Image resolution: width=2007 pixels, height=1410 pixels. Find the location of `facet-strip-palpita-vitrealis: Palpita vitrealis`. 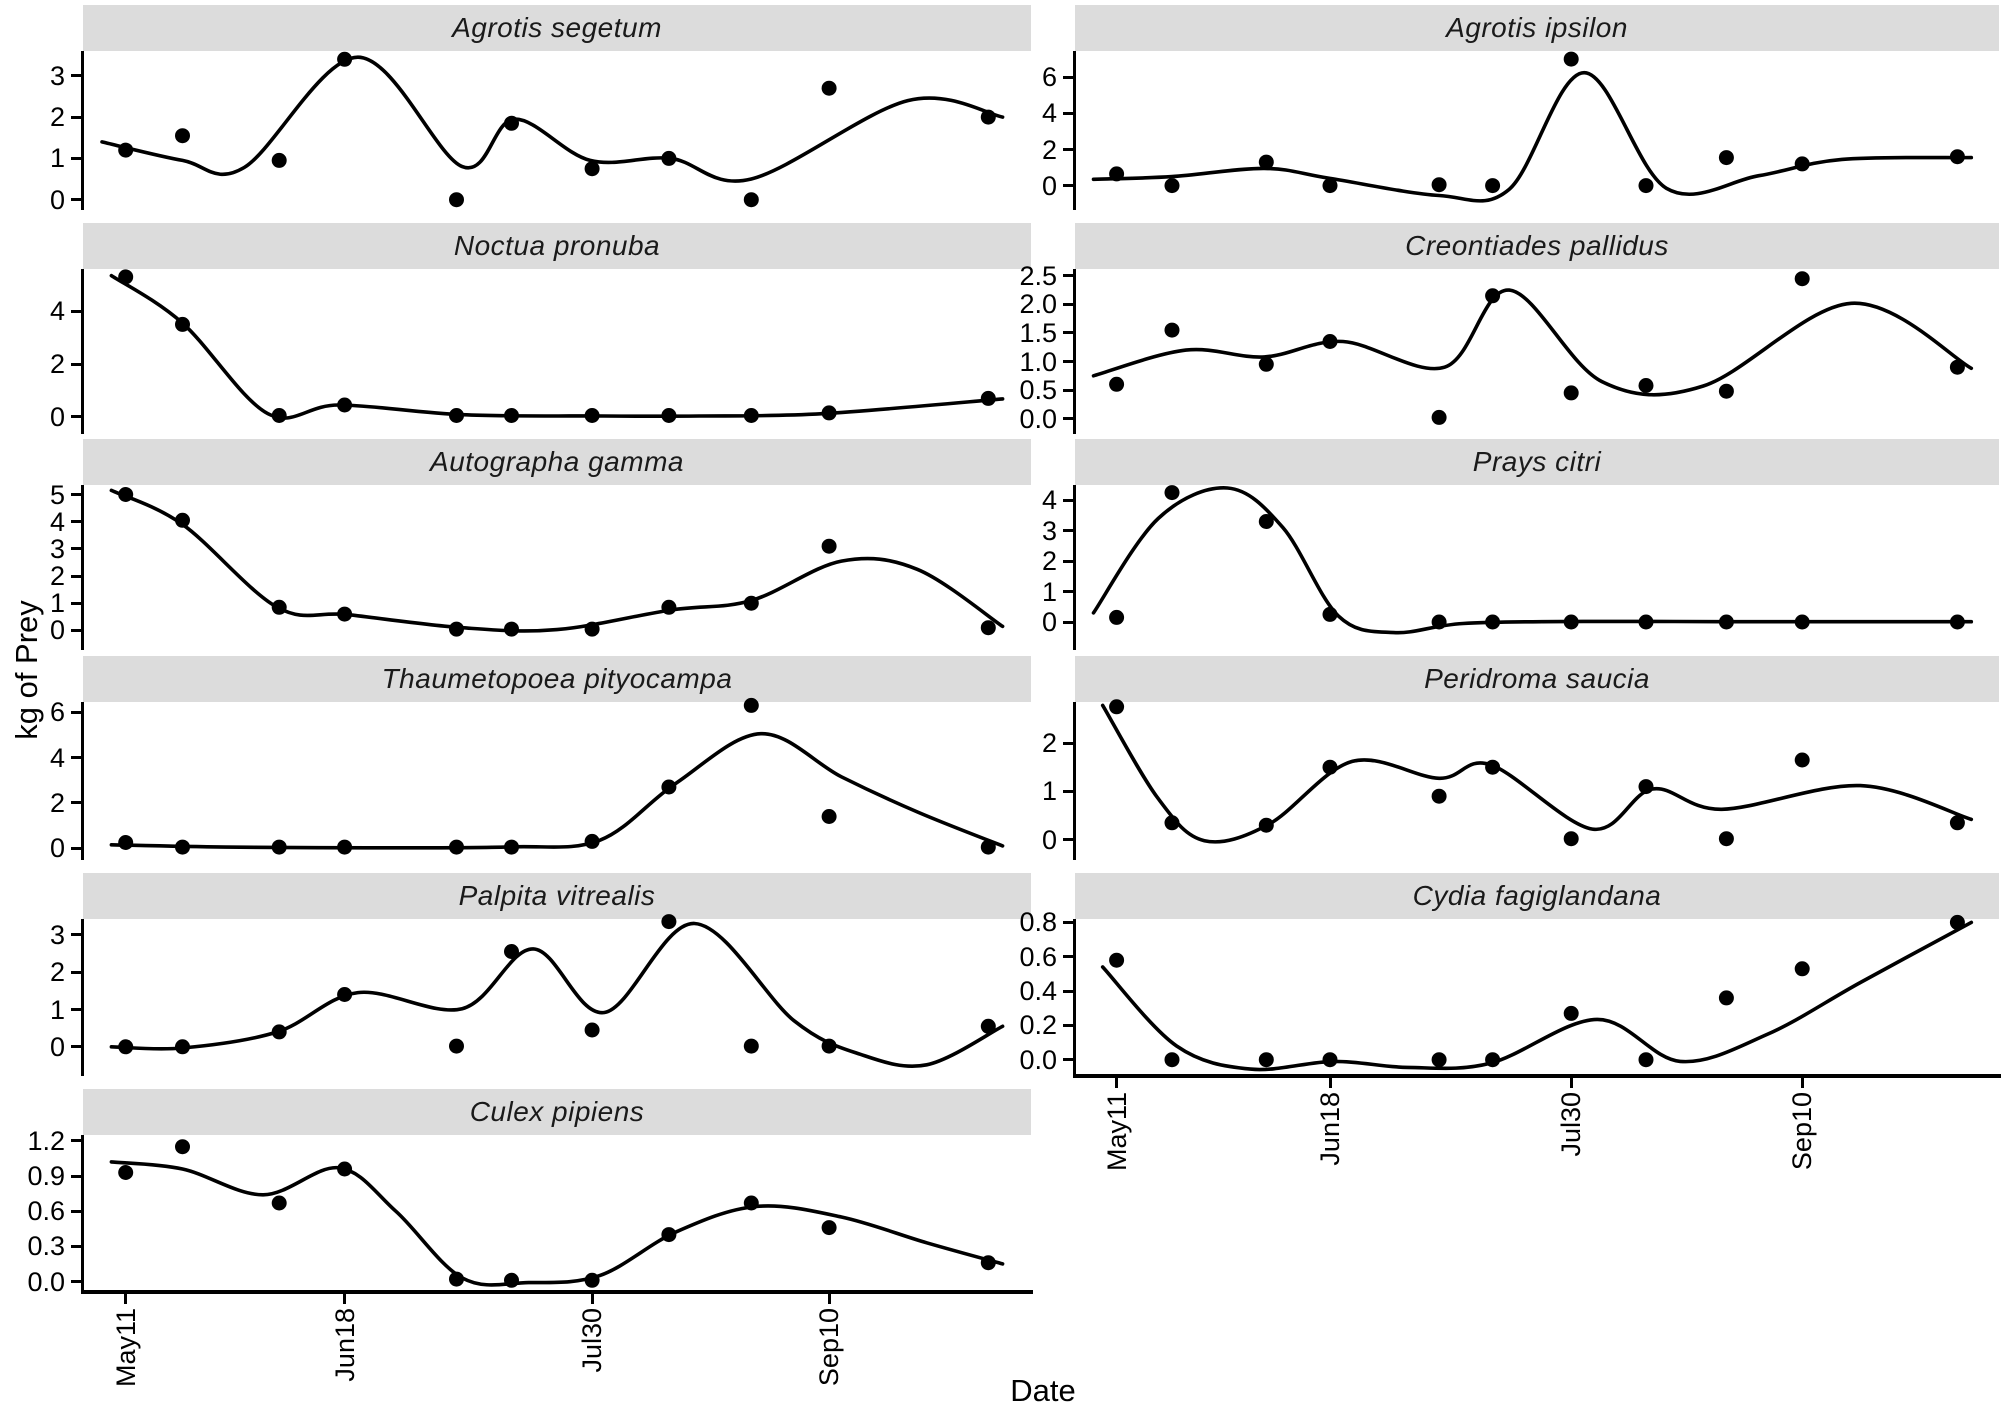

facet-strip-palpita-vitrealis: Palpita vitrealis is located at coordinates (557, 896).